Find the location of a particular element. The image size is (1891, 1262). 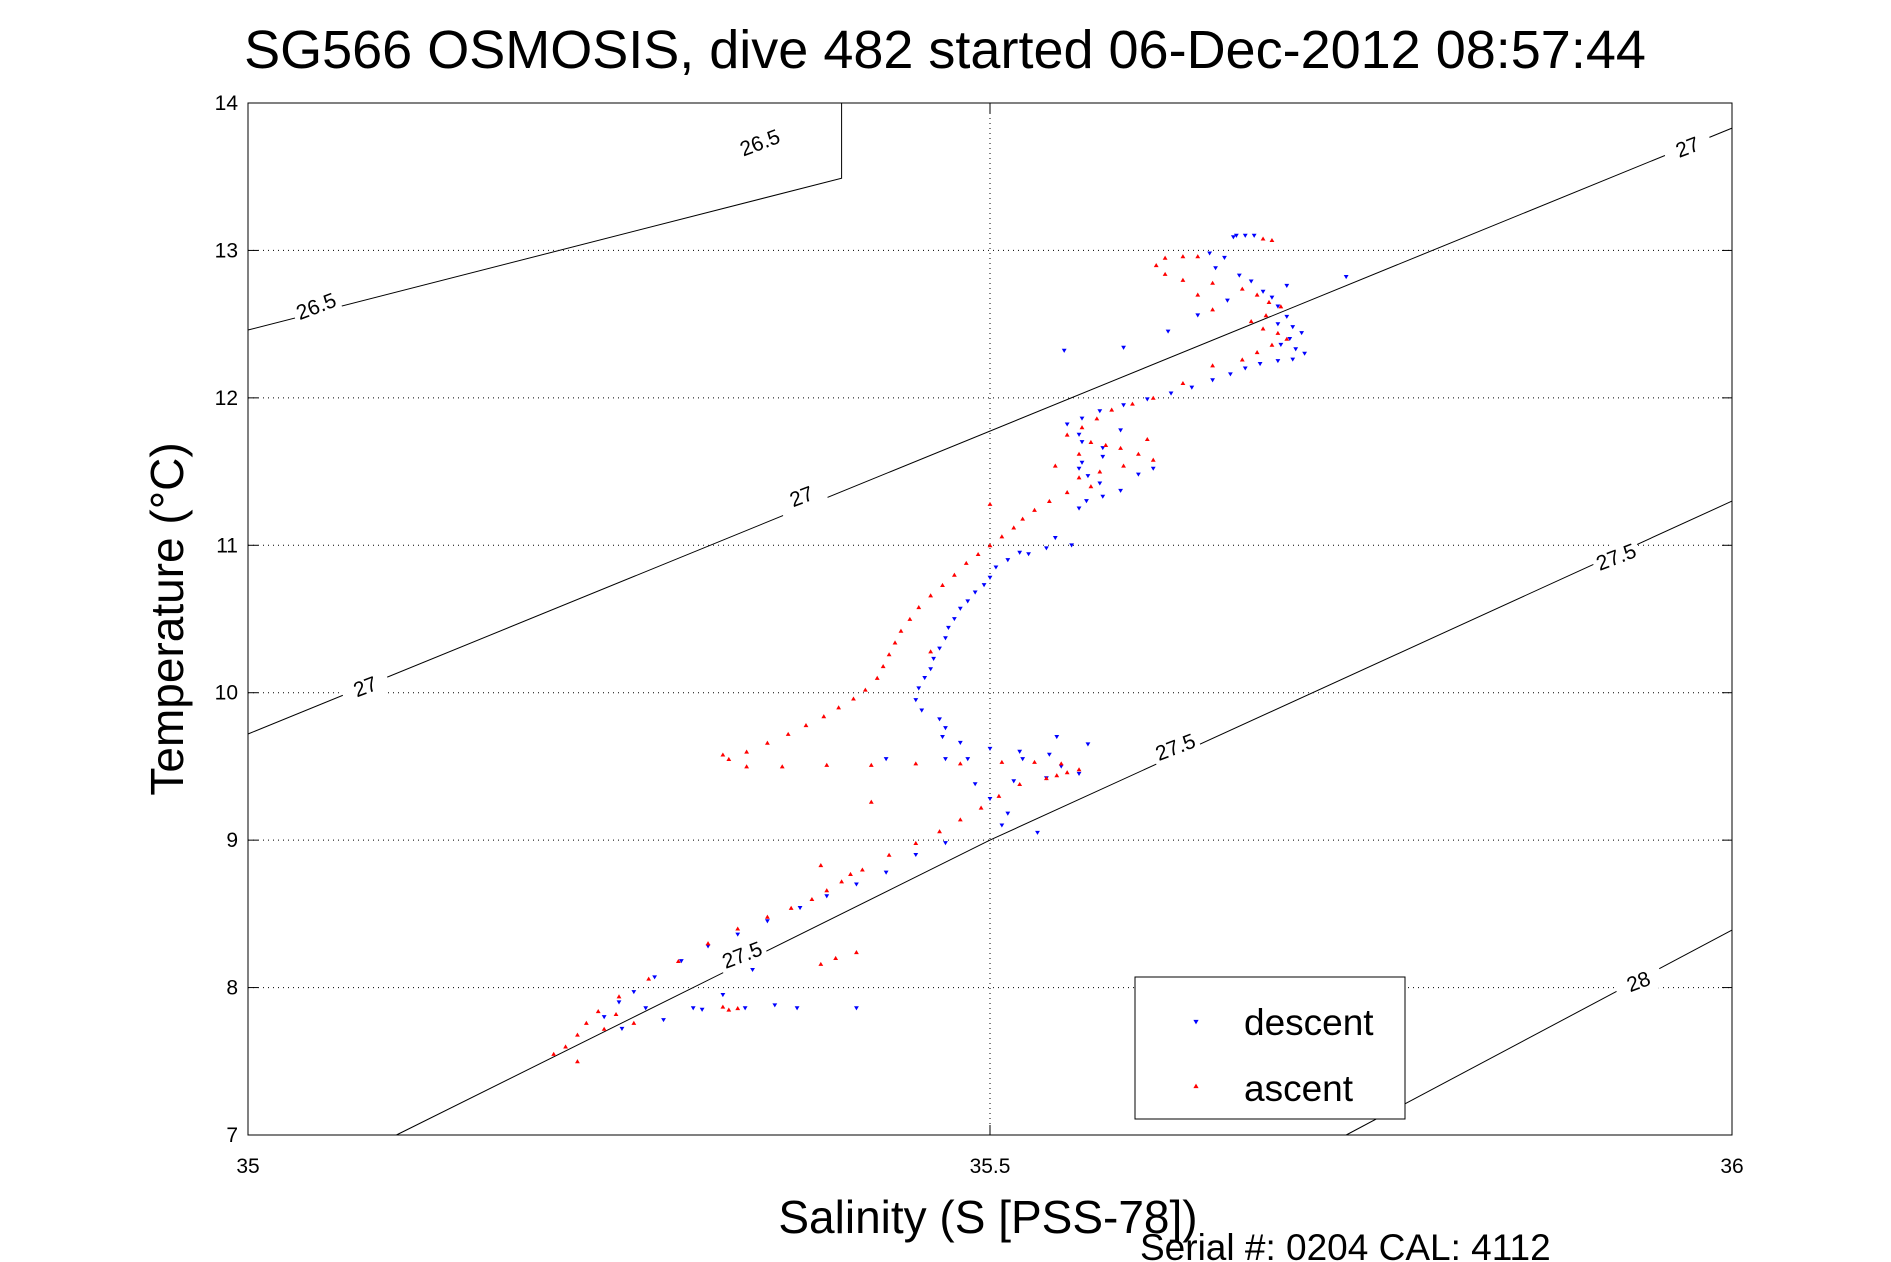

legend: descent ascent is located at coordinates (1270, 1048).